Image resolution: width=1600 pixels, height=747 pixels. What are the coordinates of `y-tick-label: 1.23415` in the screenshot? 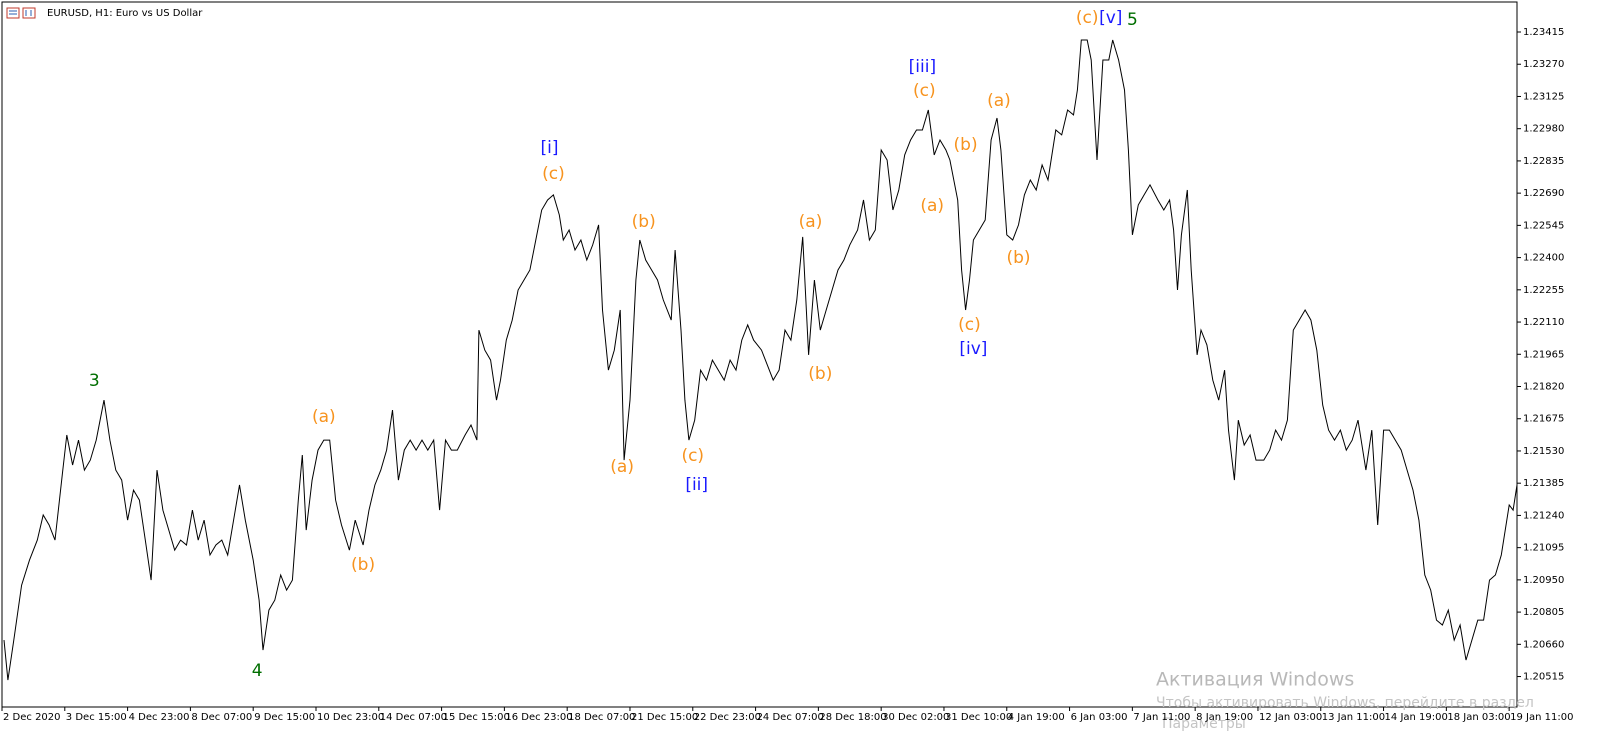 It's located at (1543, 32).